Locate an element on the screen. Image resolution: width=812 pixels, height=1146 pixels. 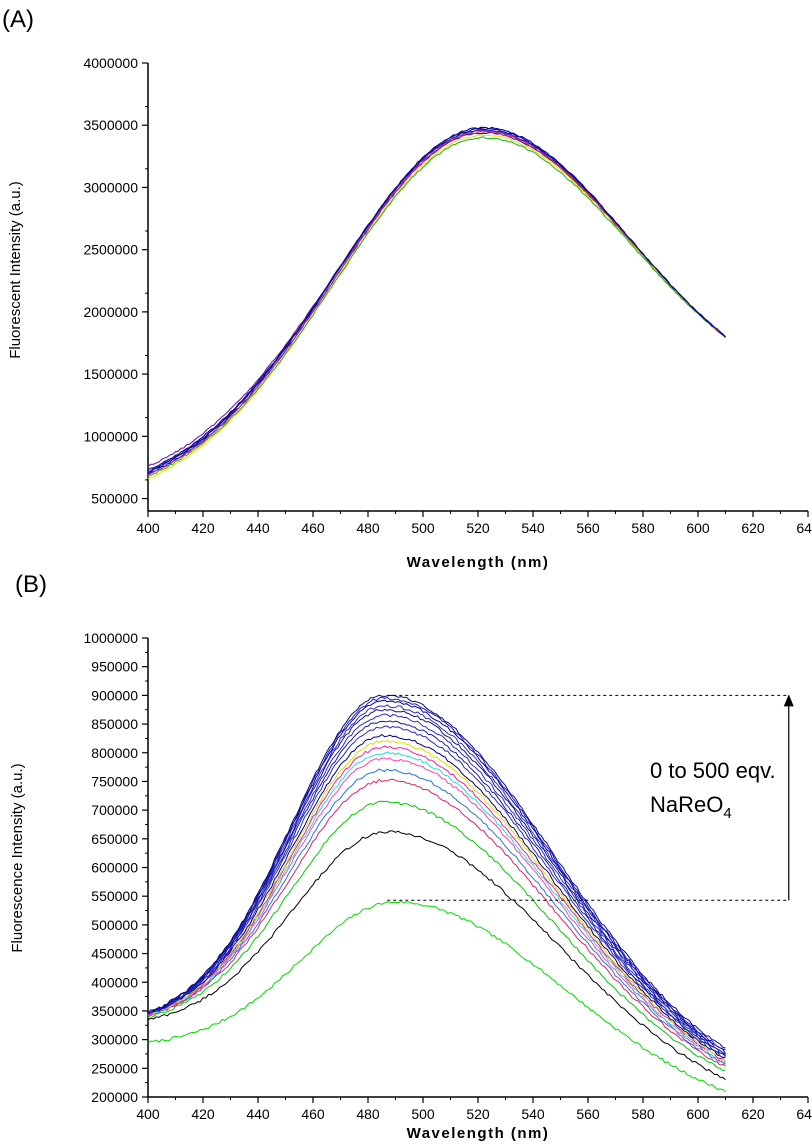
y-tick-label: 250000 is located at coordinates (114, 1068).